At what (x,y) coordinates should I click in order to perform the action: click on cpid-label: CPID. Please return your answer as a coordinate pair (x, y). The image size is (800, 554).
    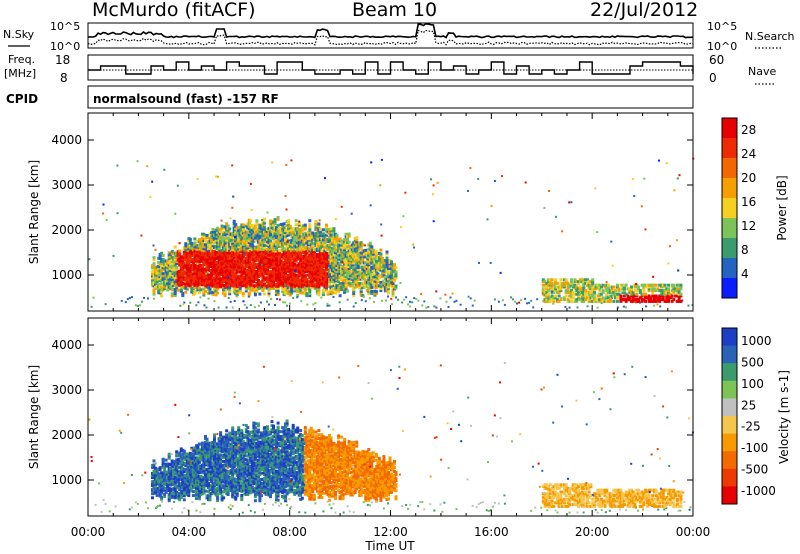
    Looking at the image, I should click on (22, 99).